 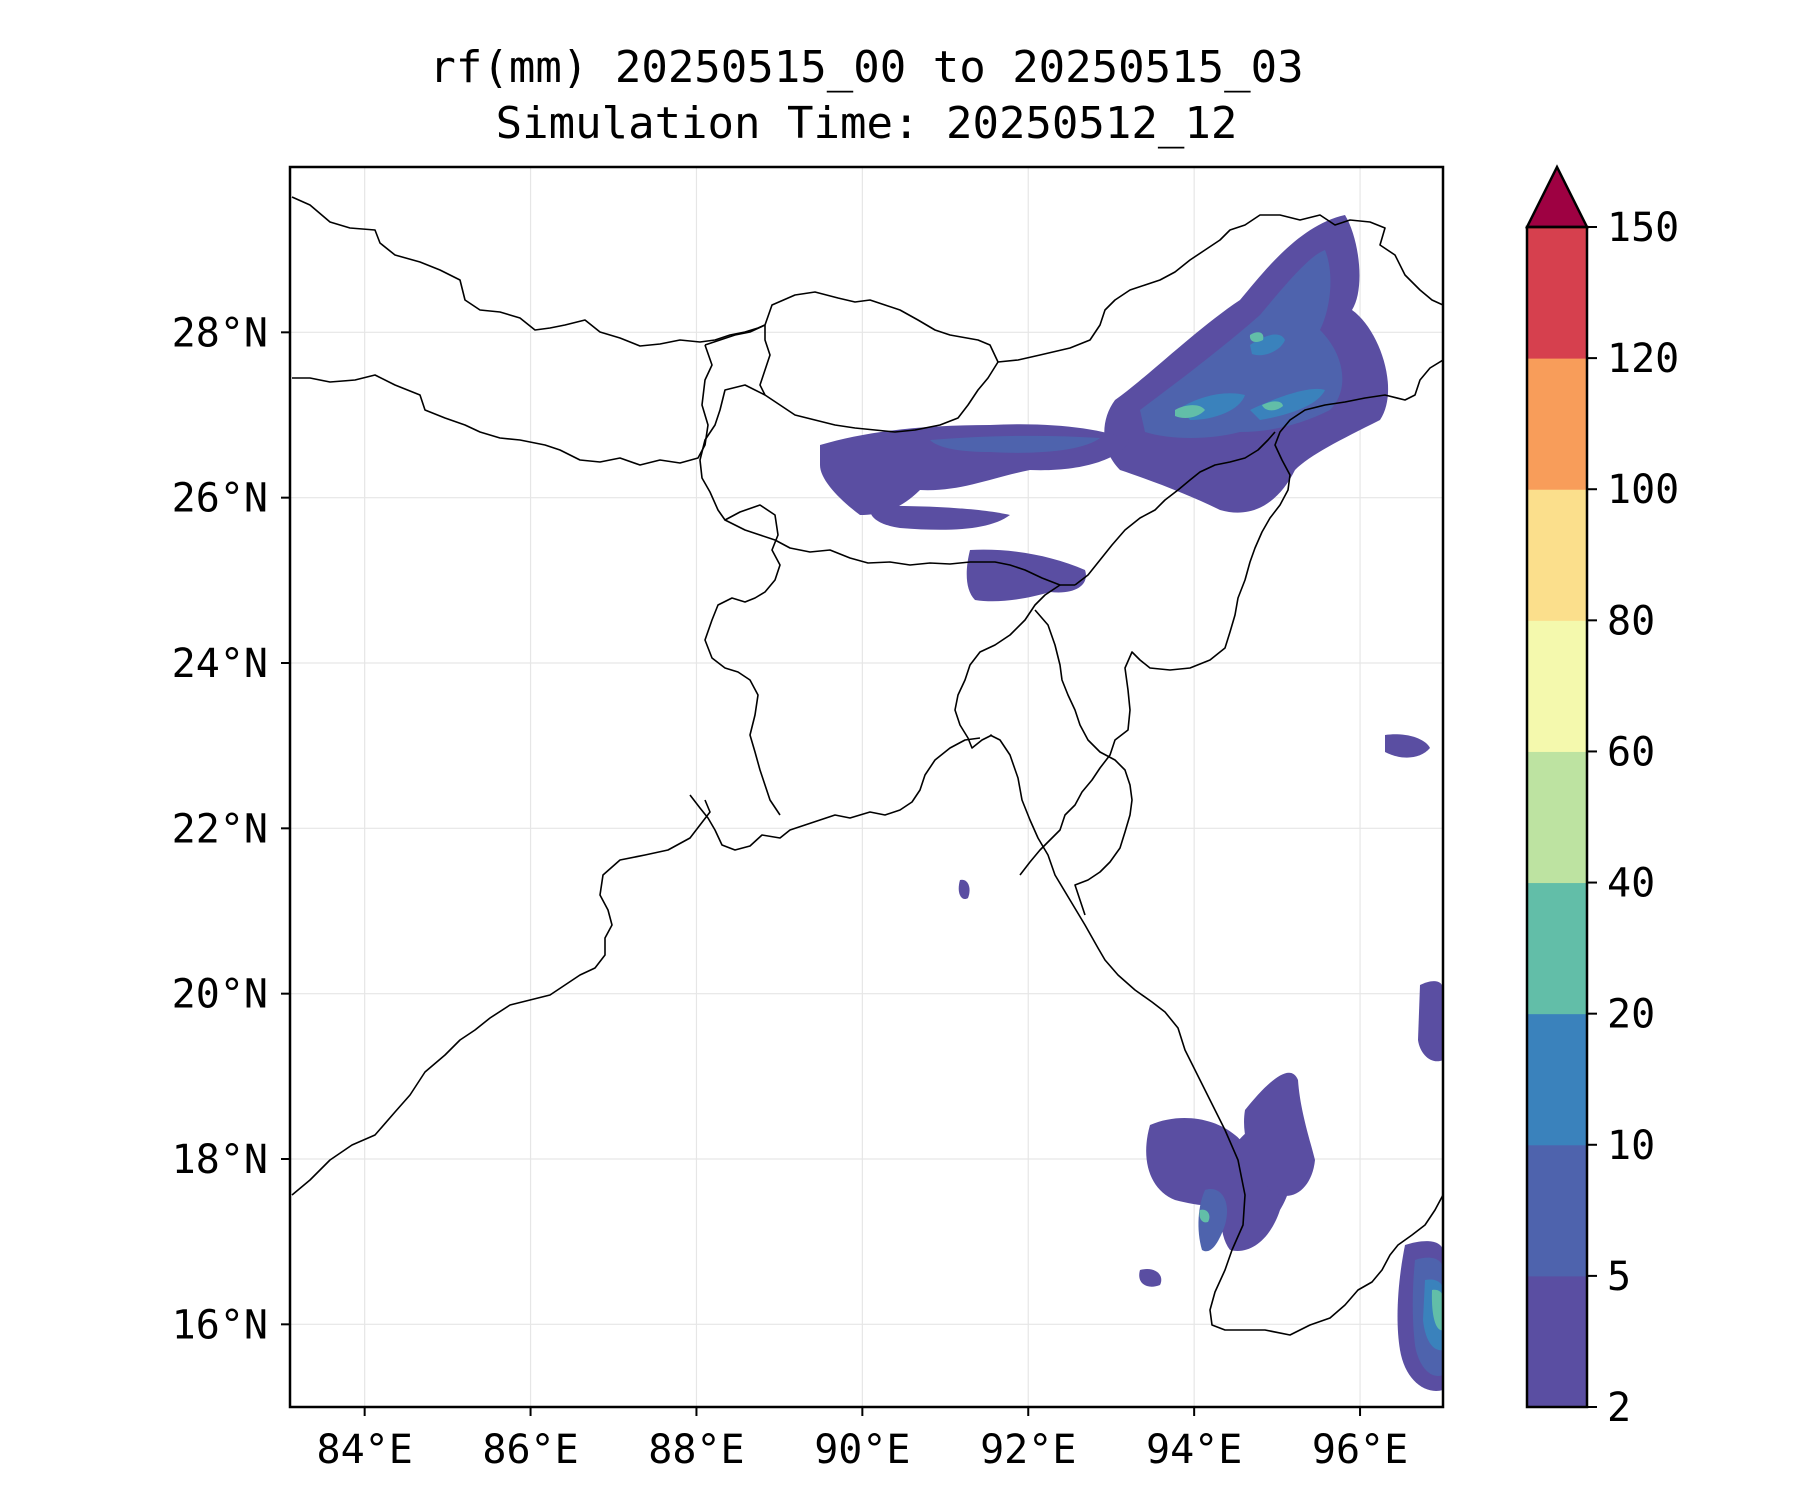 What do you see at coordinates (696, 1450) in the screenshot?
I see `lon-tick-label: 88°E` at bounding box center [696, 1450].